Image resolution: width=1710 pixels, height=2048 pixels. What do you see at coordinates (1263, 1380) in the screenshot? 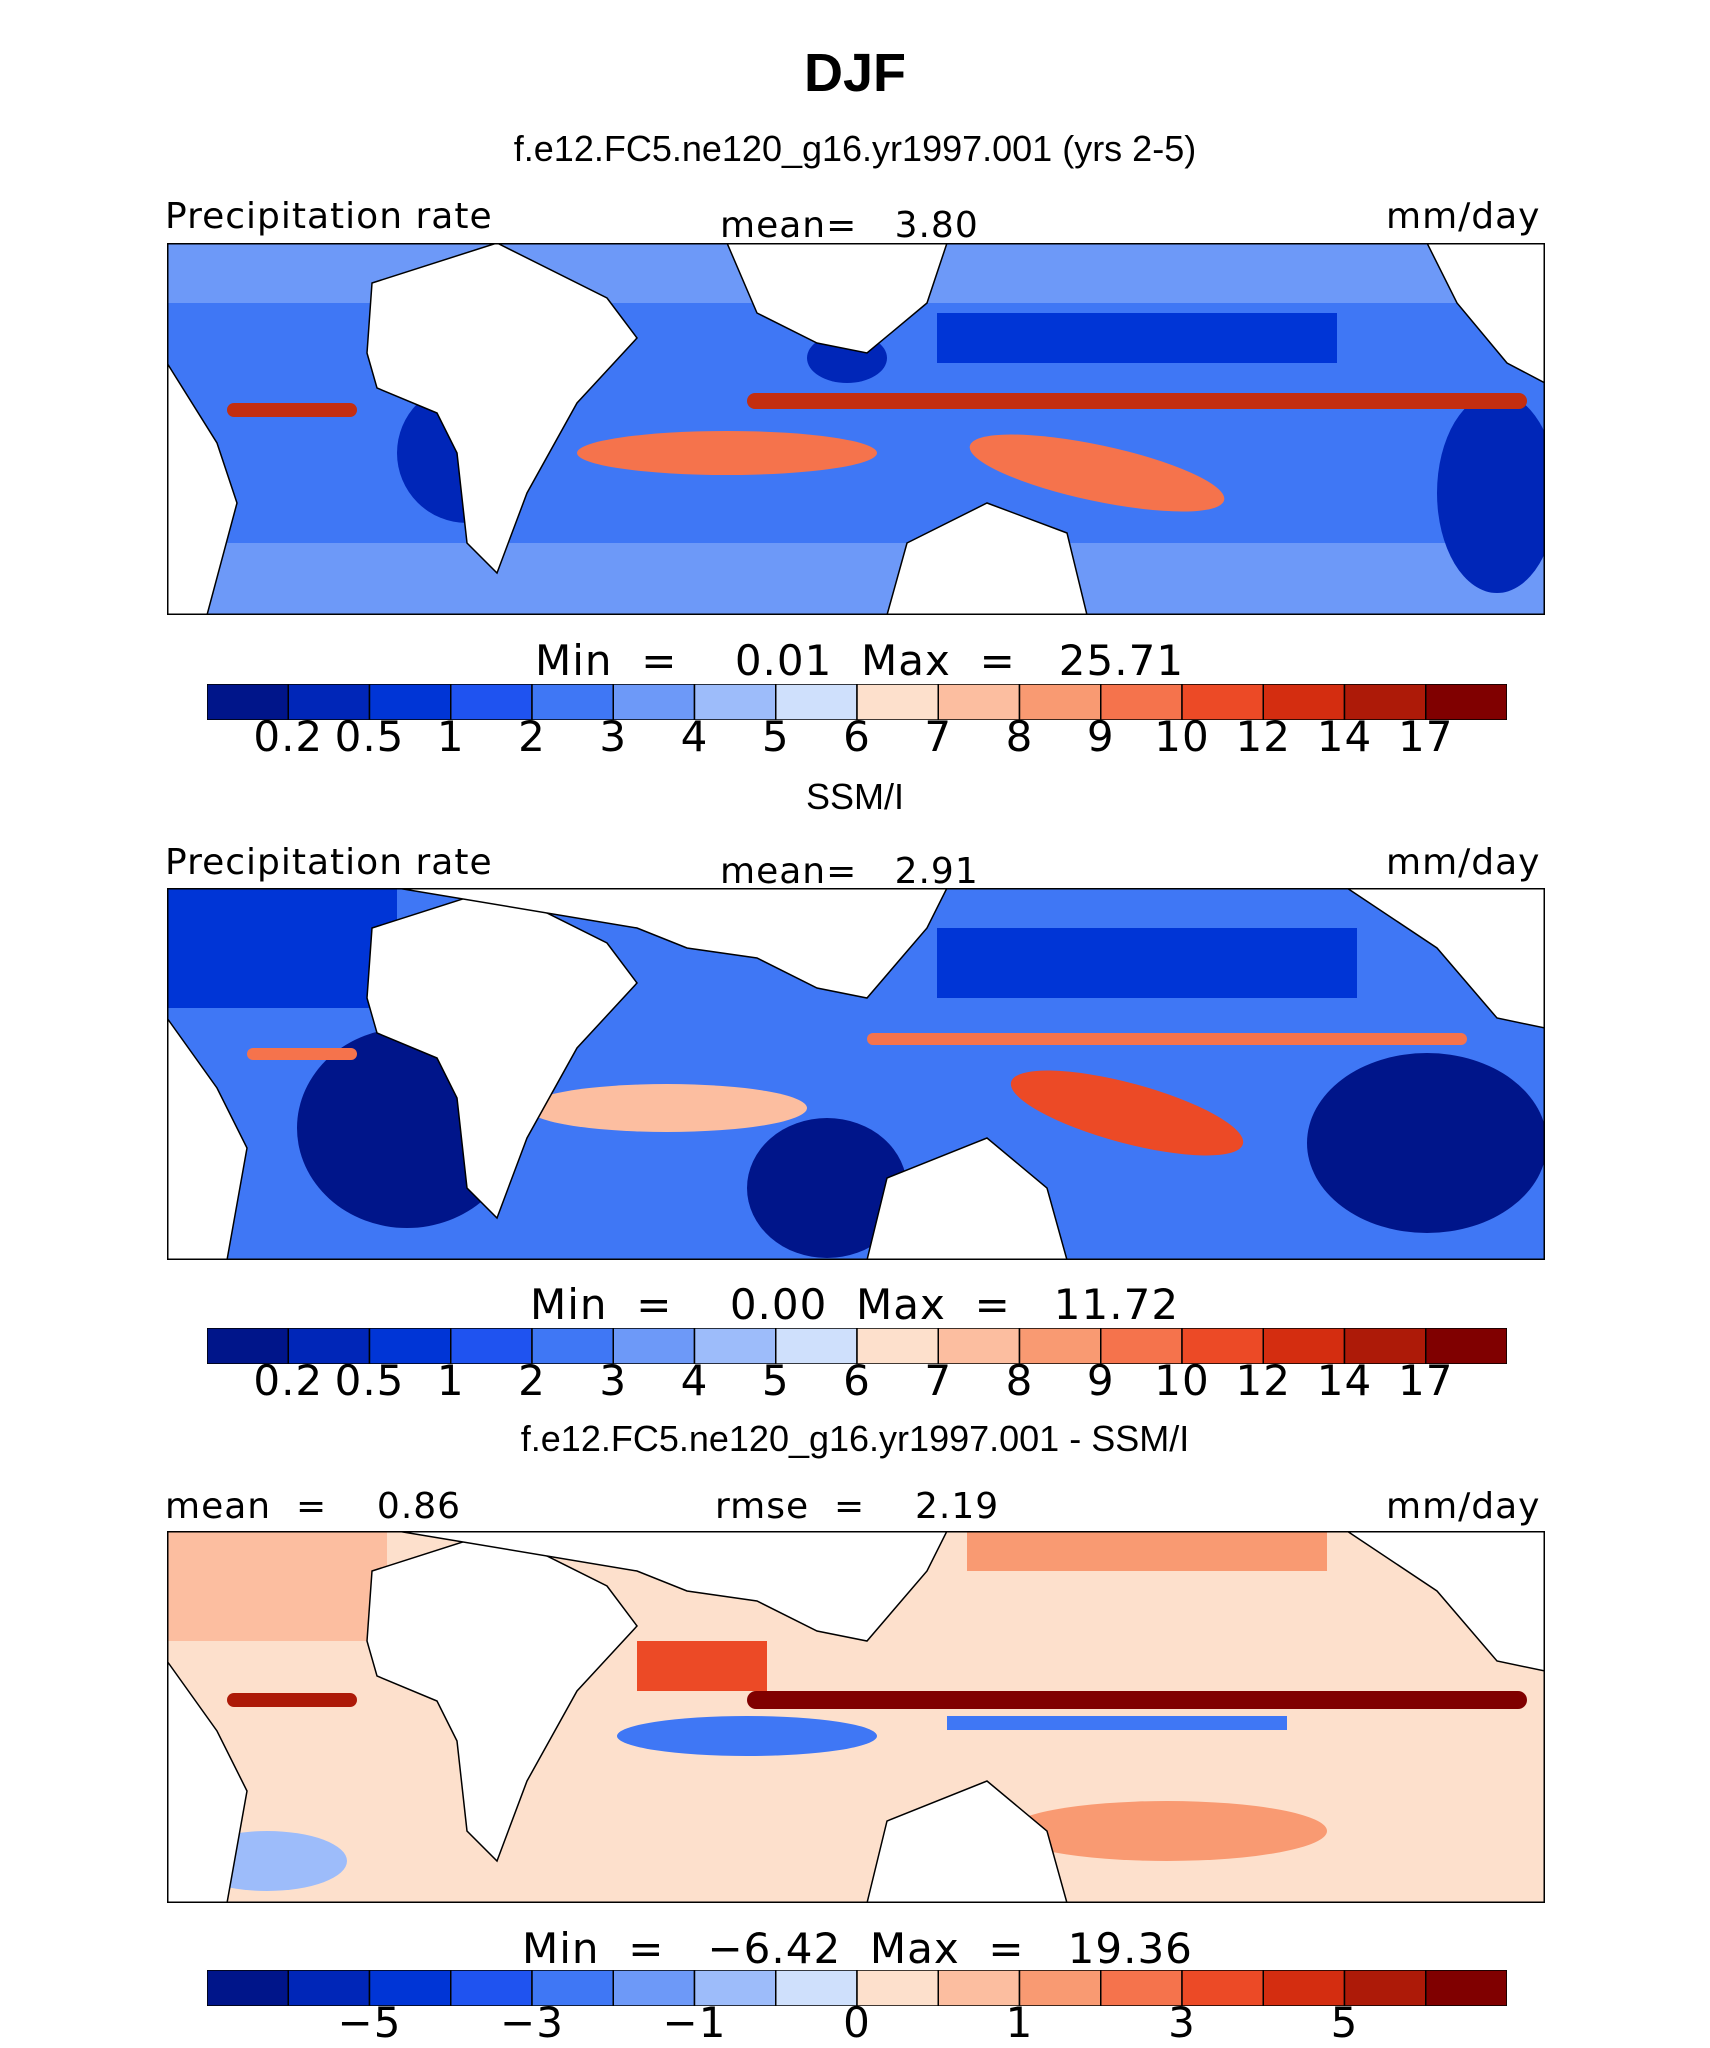
I see `colorbar-tick-label: 12` at bounding box center [1263, 1380].